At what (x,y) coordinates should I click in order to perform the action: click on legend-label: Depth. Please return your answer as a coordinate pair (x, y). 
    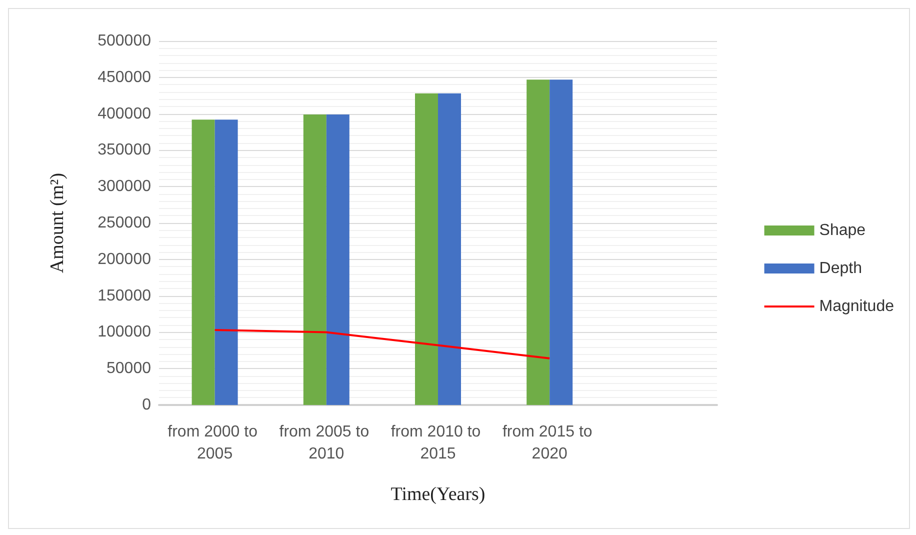
    Looking at the image, I should click on (840, 268).